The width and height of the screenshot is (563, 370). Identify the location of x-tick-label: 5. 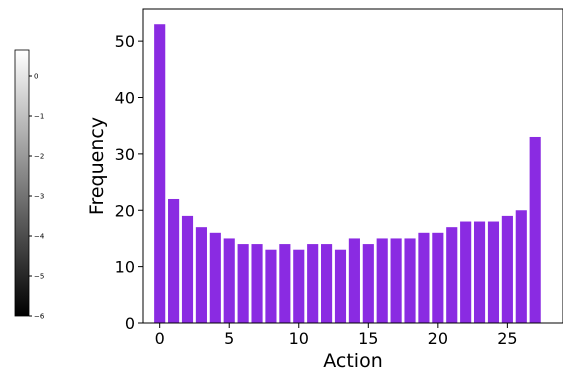
(229, 338).